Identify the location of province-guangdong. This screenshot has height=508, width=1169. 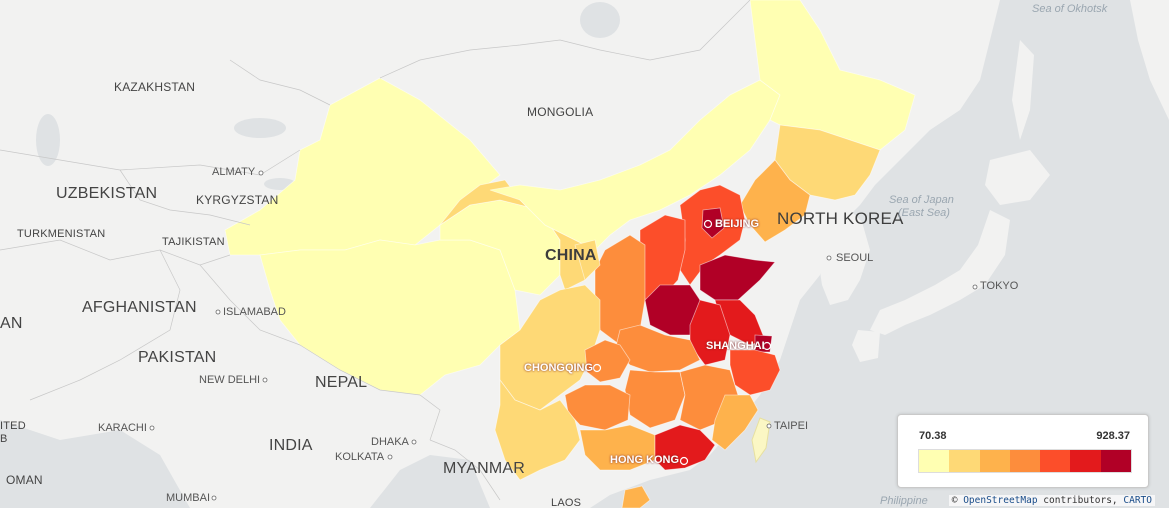
(685, 447).